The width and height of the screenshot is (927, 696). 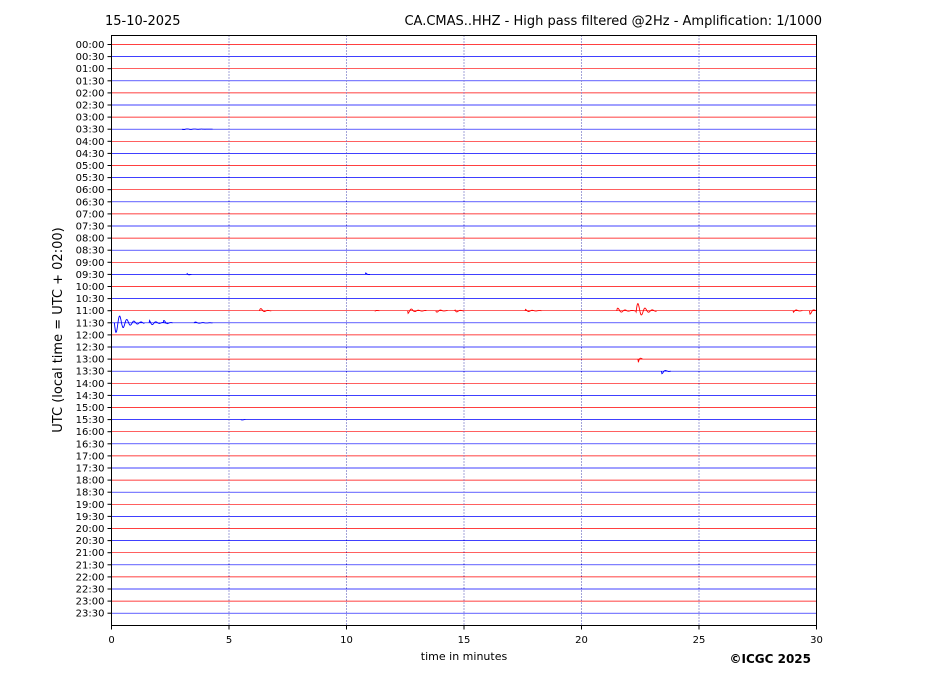 I want to click on y-tick-label: 01:00, so click(x=90, y=69).